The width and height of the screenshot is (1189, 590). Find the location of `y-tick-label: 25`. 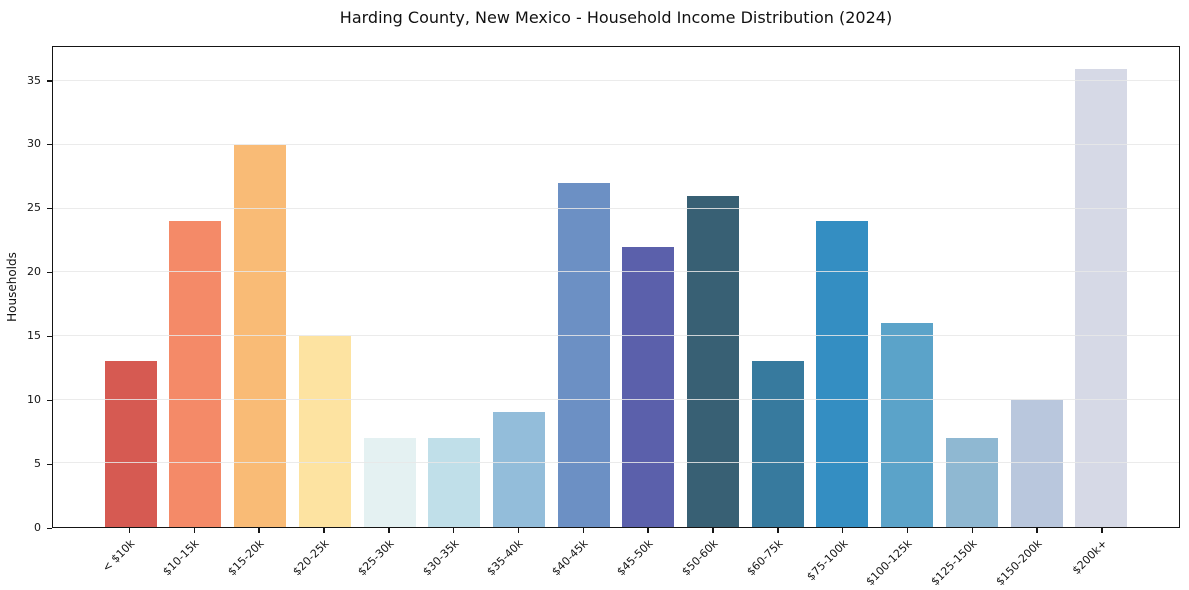

y-tick-label: 25 is located at coordinates (34, 208).